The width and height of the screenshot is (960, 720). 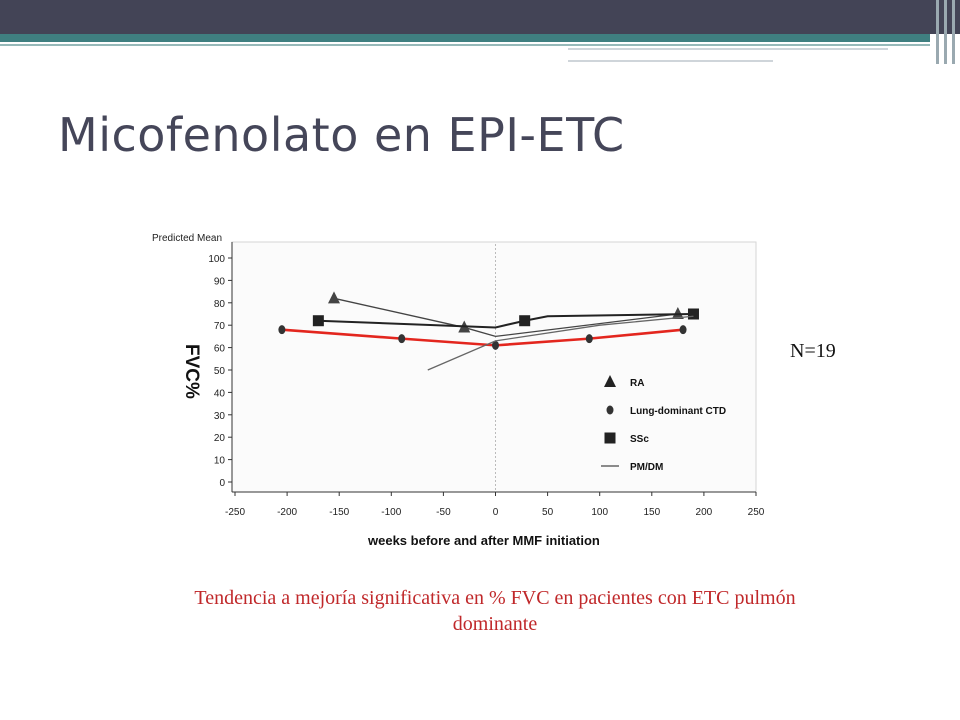 What do you see at coordinates (339, 512) in the screenshot?
I see `x-tick-label: -150` at bounding box center [339, 512].